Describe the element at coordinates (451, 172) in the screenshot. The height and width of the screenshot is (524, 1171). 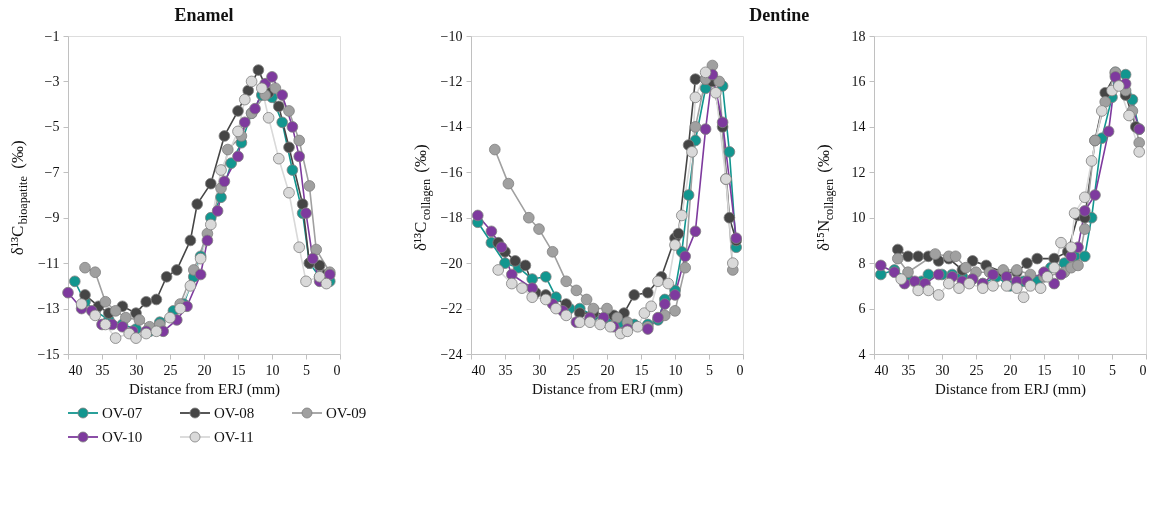
I see `y-tick-label: −16` at that location.